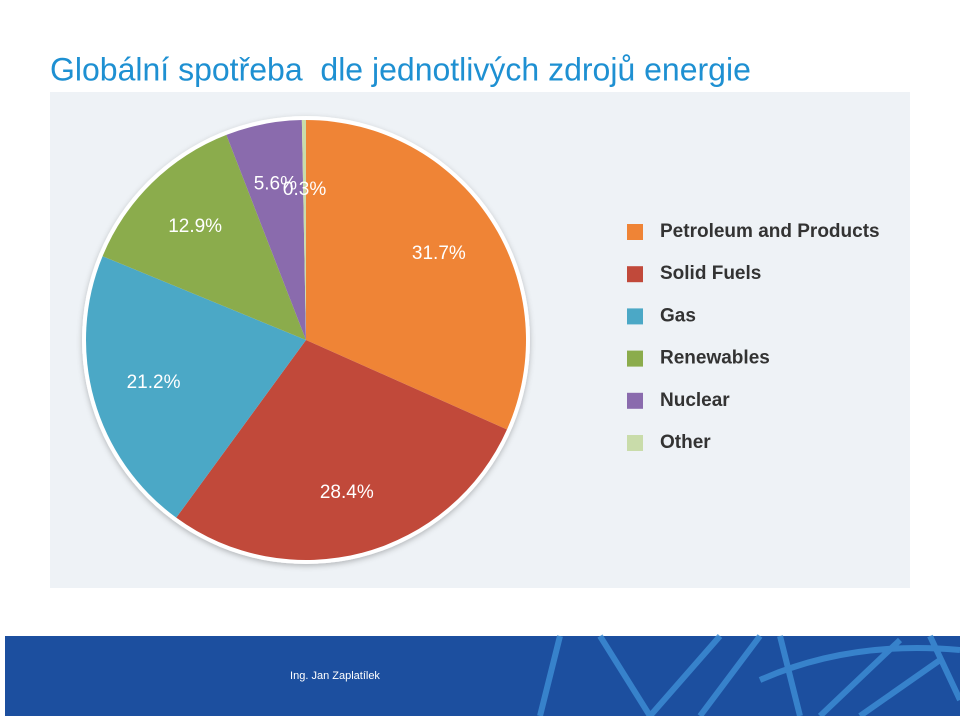  I want to click on footer-band, so click(482, 676).